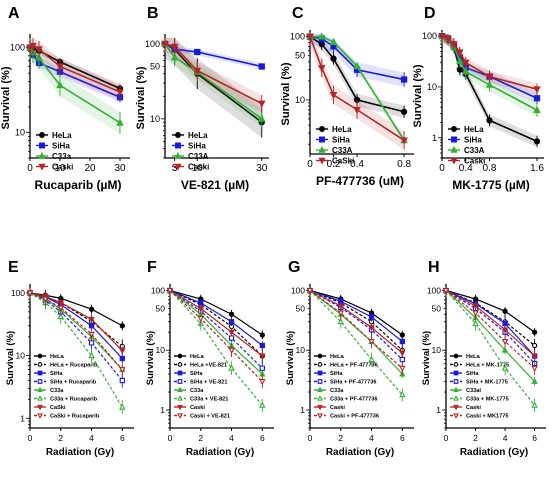  I want to click on legend-label: SiHa, so click(56, 374).